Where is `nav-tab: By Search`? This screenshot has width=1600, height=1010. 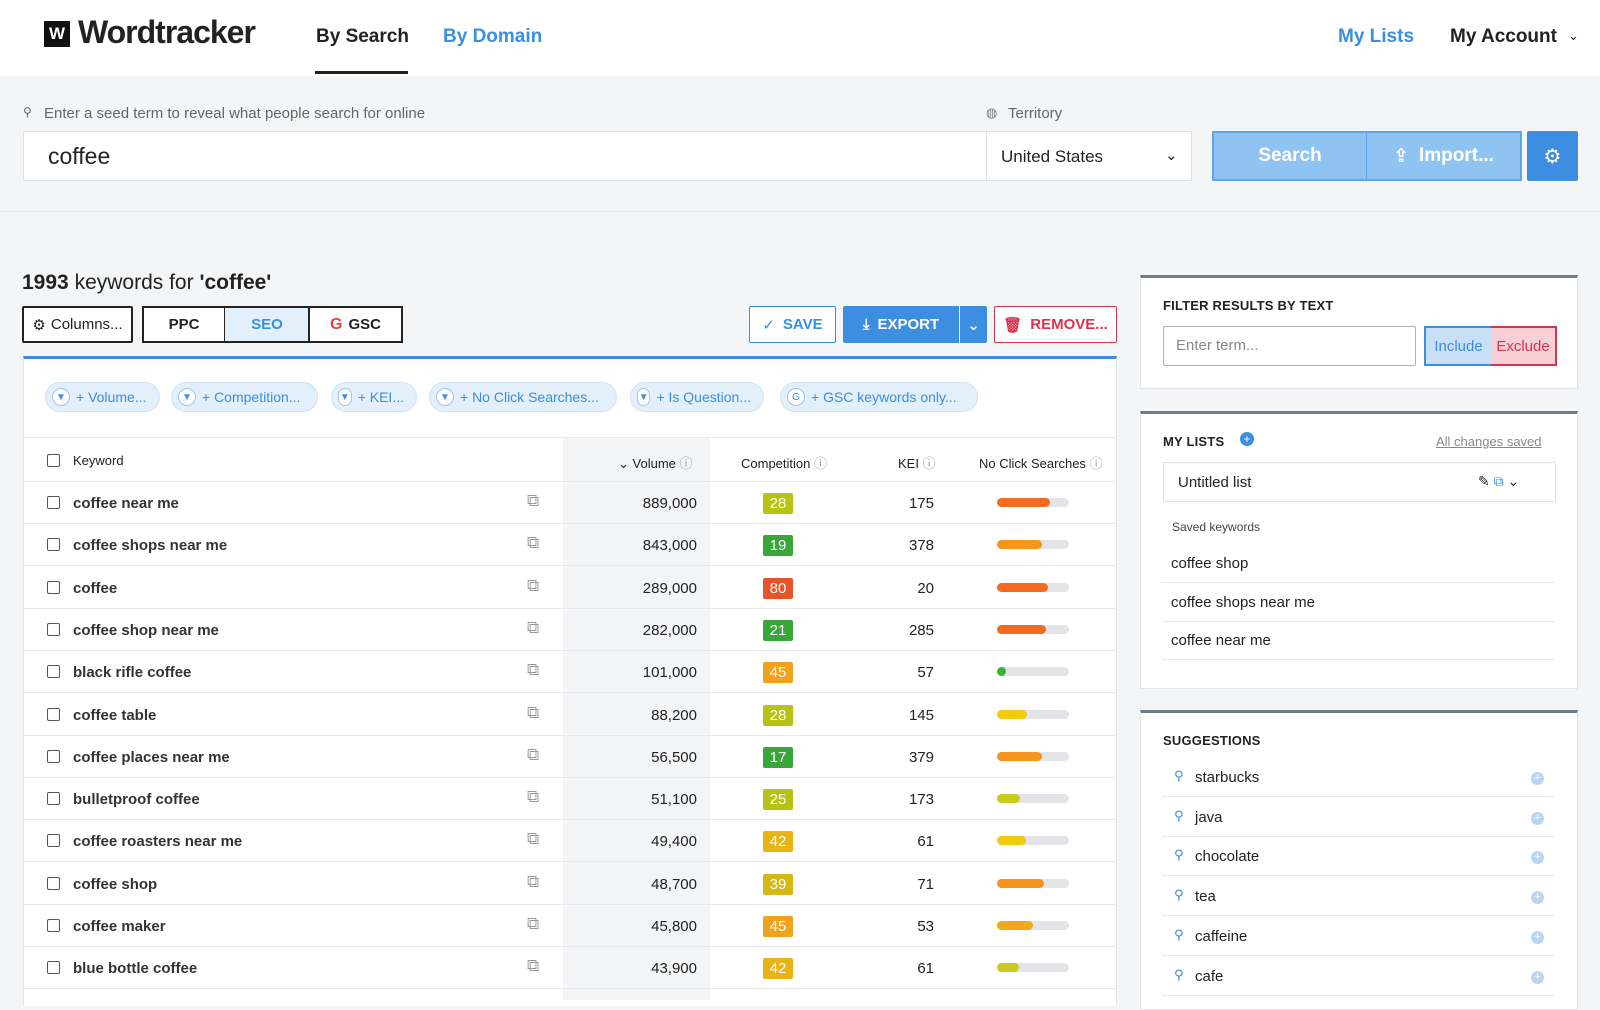
nav-tab: By Search is located at coordinates (362, 36).